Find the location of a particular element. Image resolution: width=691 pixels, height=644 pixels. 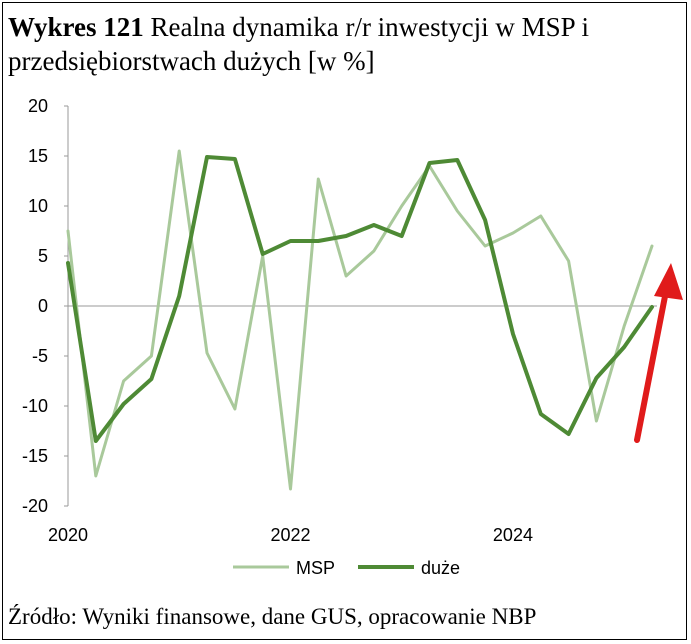

legend-label-duze: duże is located at coordinates (440, 568).